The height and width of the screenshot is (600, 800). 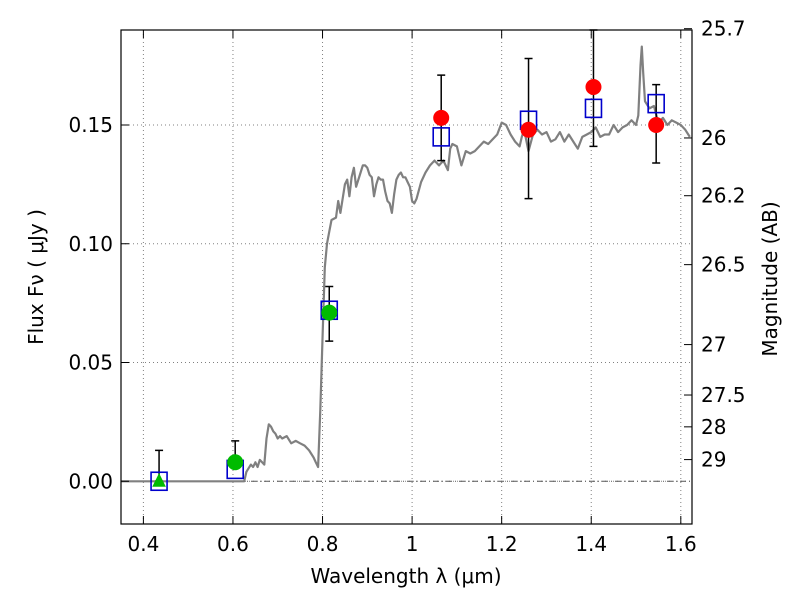 What do you see at coordinates (405, 576) in the screenshot?
I see `x-axis-label: Wavelength λ (μm)` at bounding box center [405, 576].